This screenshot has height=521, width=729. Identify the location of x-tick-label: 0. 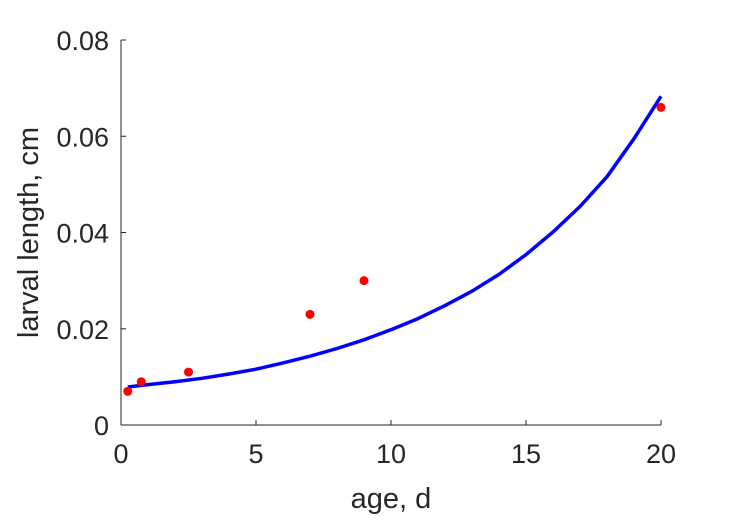
(120, 454).